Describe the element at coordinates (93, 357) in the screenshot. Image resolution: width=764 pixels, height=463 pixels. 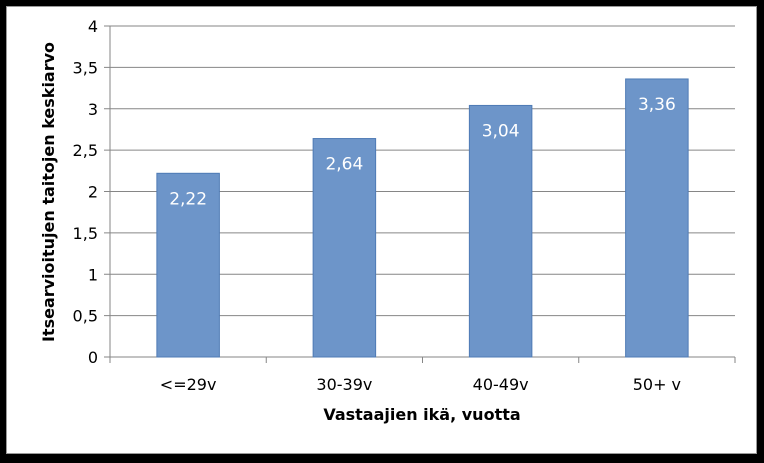
I see `y-tick-label: 0` at that location.